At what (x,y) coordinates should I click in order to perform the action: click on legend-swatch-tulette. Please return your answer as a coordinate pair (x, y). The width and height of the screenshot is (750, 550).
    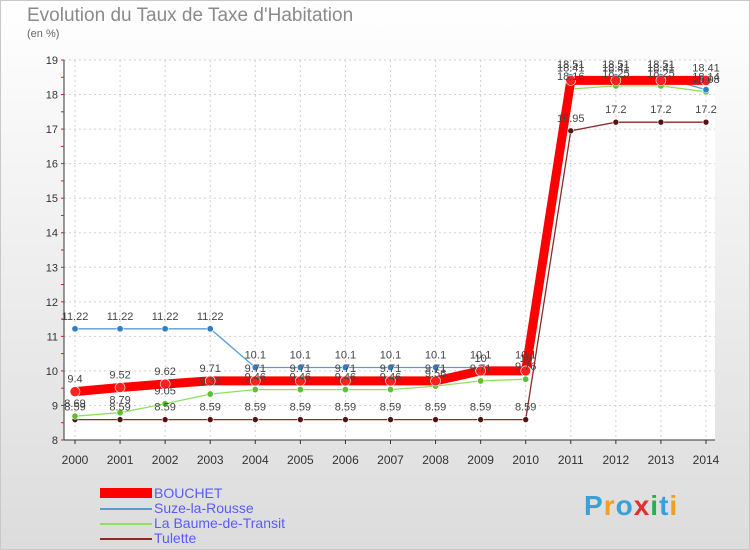
    Looking at the image, I should click on (126, 539).